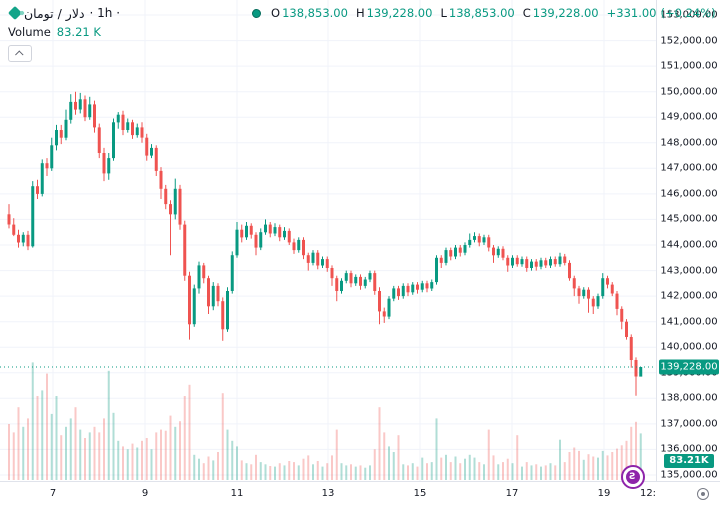 The width and height of the screenshot is (720, 508). What do you see at coordinates (689, 398) in the screenshot?
I see `price-axis-label: 138,000.00` at bounding box center [689, 398].